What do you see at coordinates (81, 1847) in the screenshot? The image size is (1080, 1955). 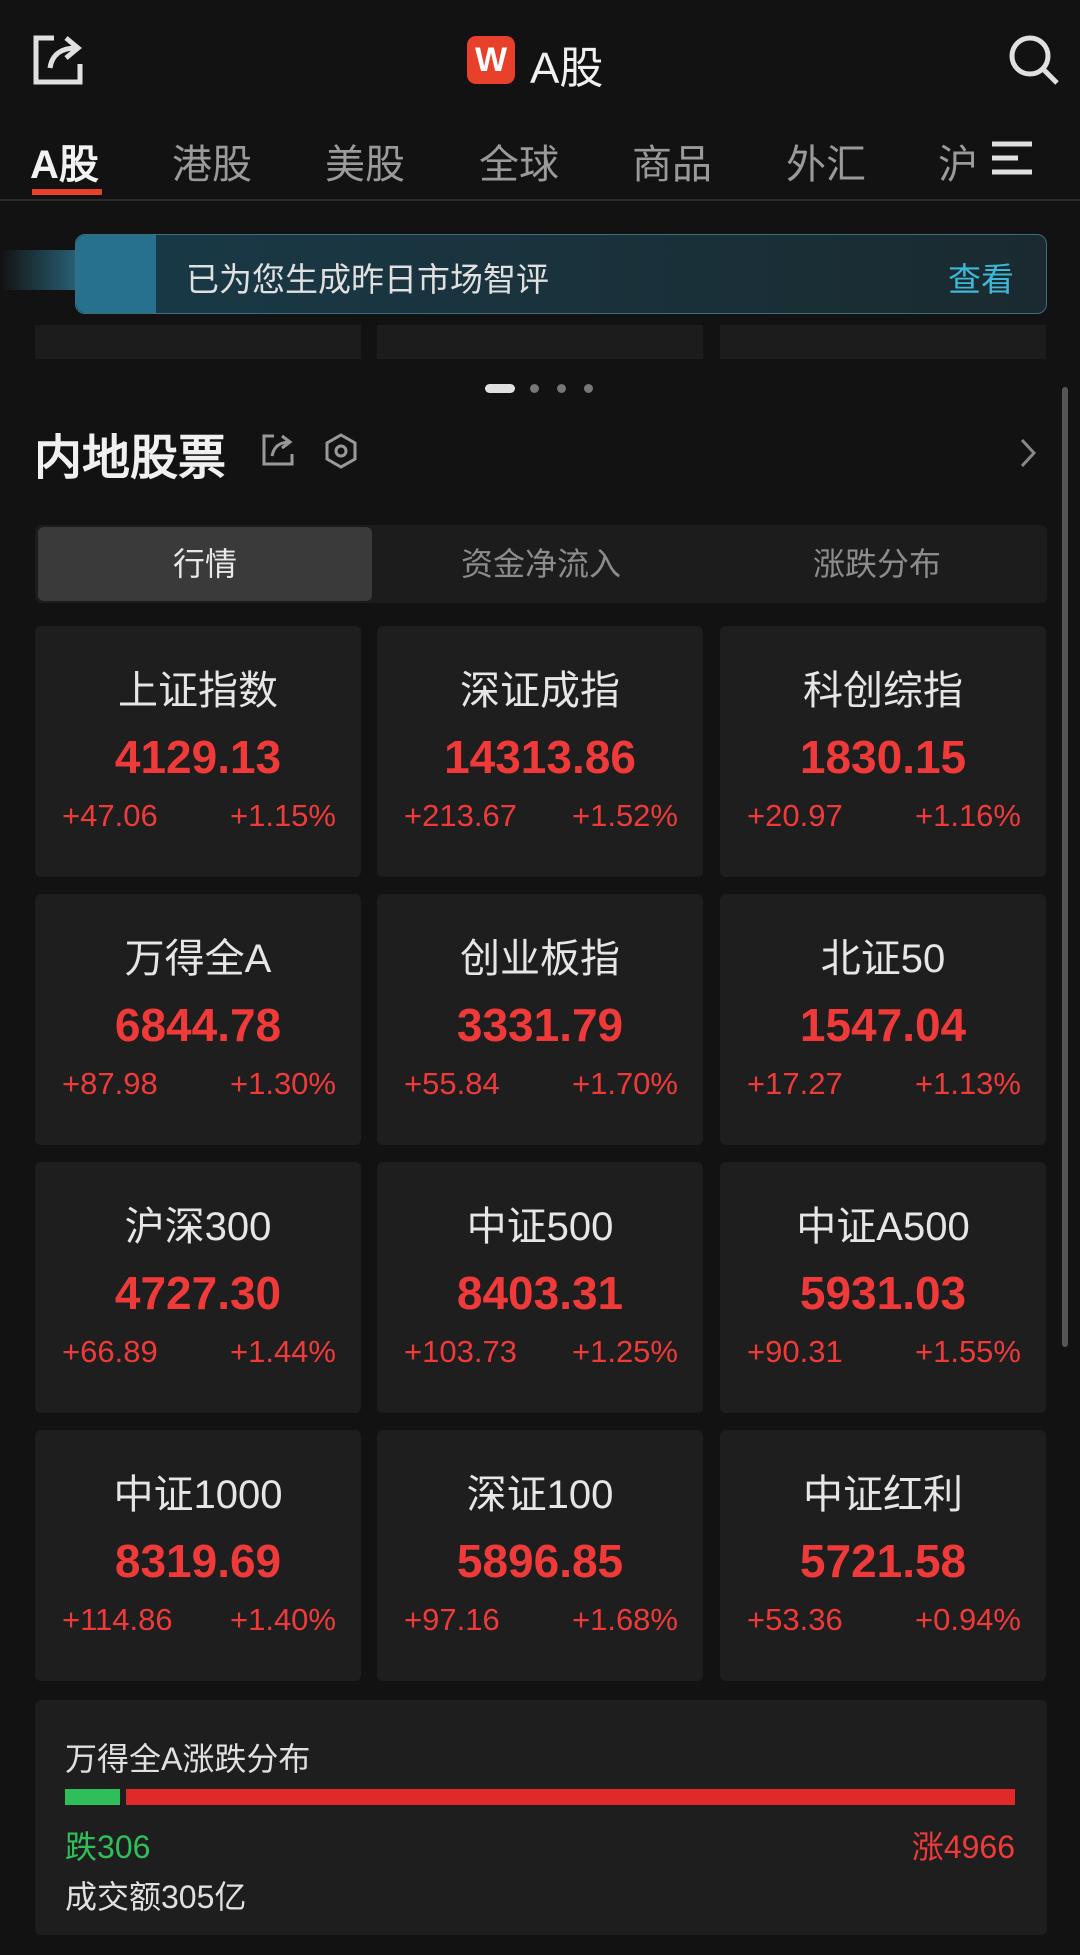 I see `fall-label: 跌` at bounding box center [81, 1847].